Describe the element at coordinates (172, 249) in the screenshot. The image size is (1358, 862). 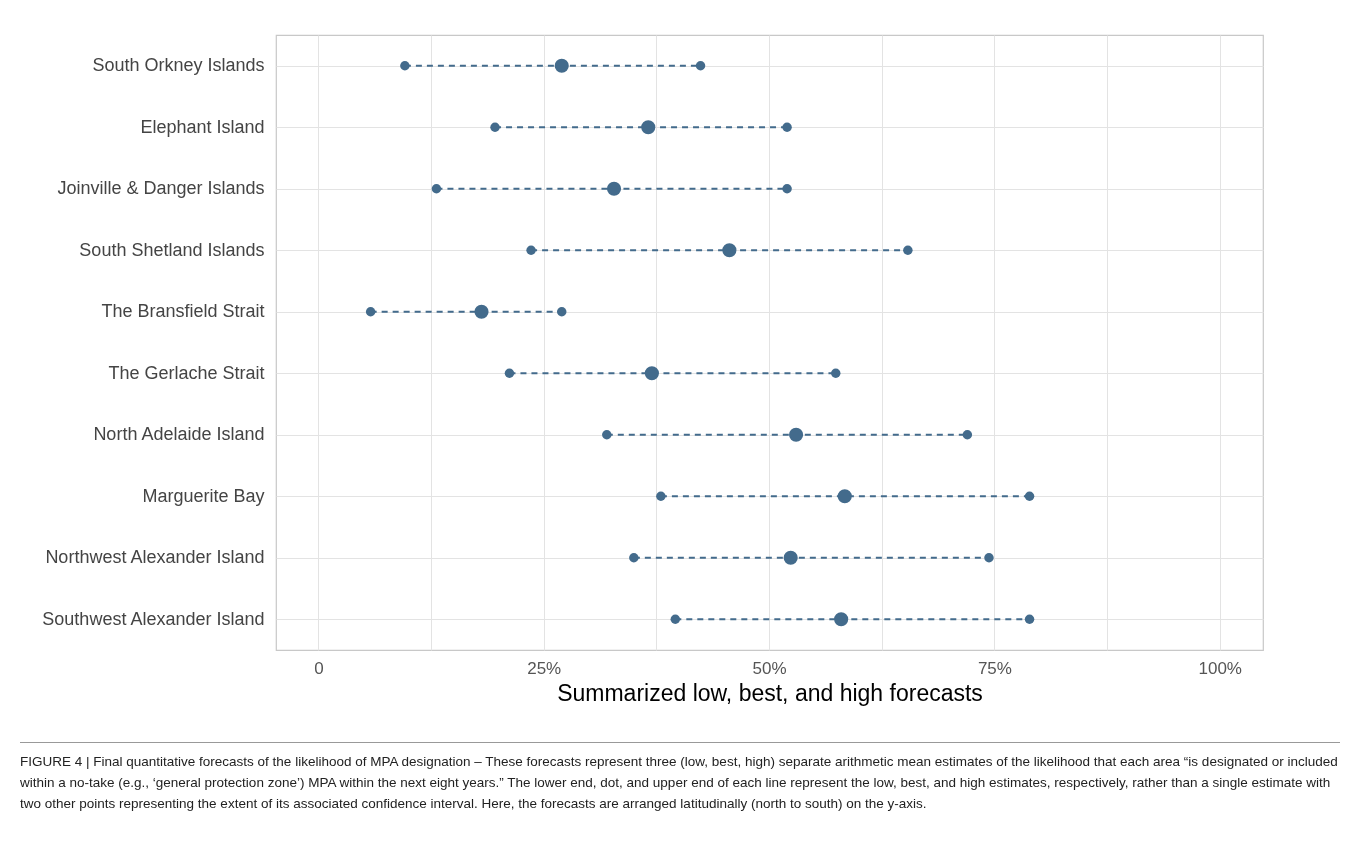
I see `y-tick-label: South Shetland Islands` at that location.